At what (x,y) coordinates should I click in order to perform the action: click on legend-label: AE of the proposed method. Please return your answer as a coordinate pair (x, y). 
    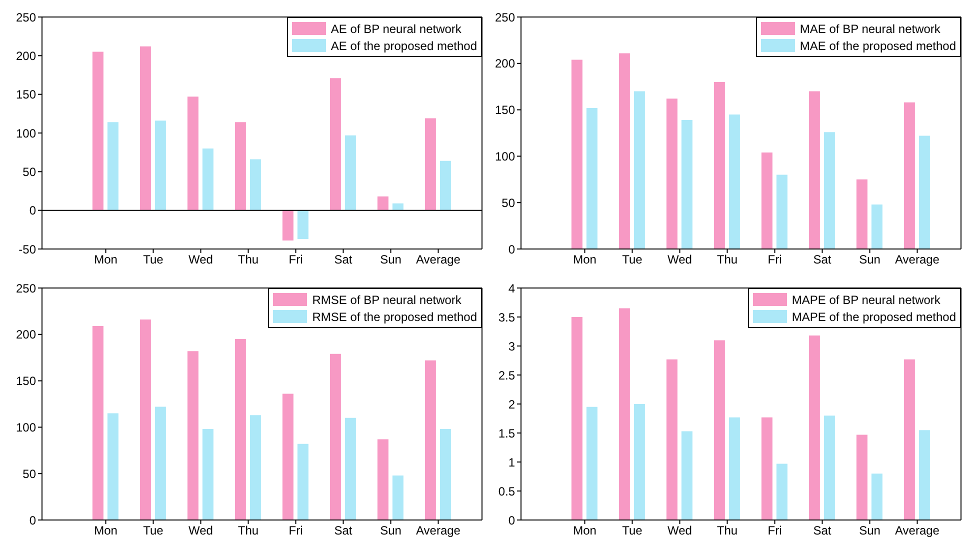
    Looking at the image, I should click on (403, 45).